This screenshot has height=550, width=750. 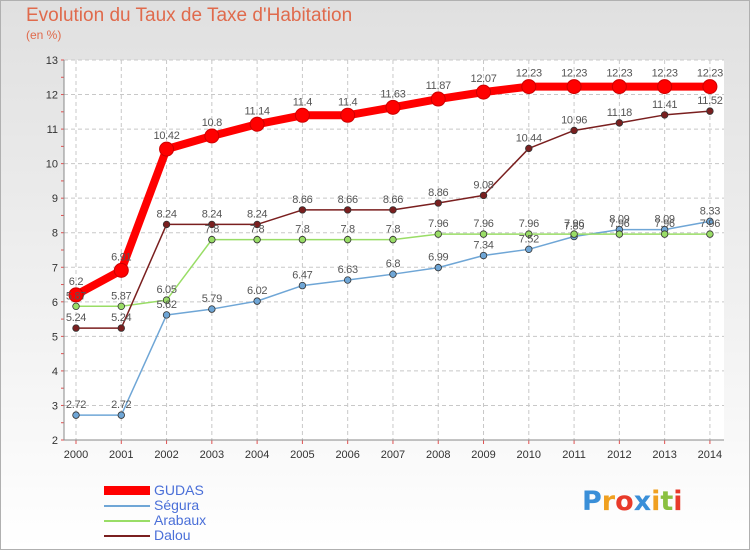 What do you see at coordinates (55, 441) in the screenshot?
I see `y-tick-label: 2` at bounding box center [55, 441].